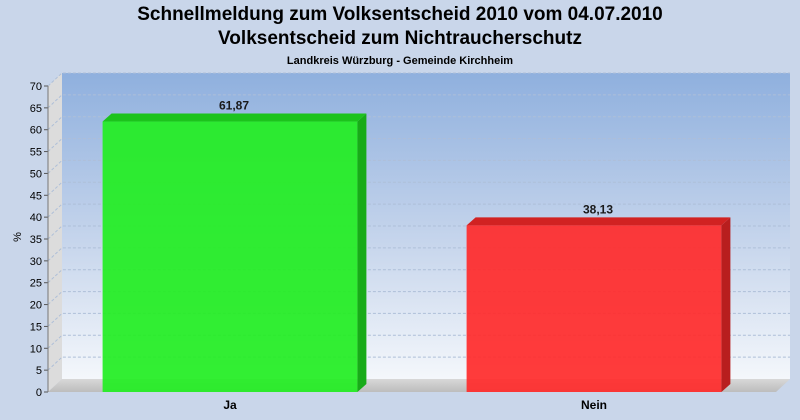  What do you see at coordinates (36, 174) in the screenshot?
I see `y-tick-label: 50` at bounding box center [36, 174].